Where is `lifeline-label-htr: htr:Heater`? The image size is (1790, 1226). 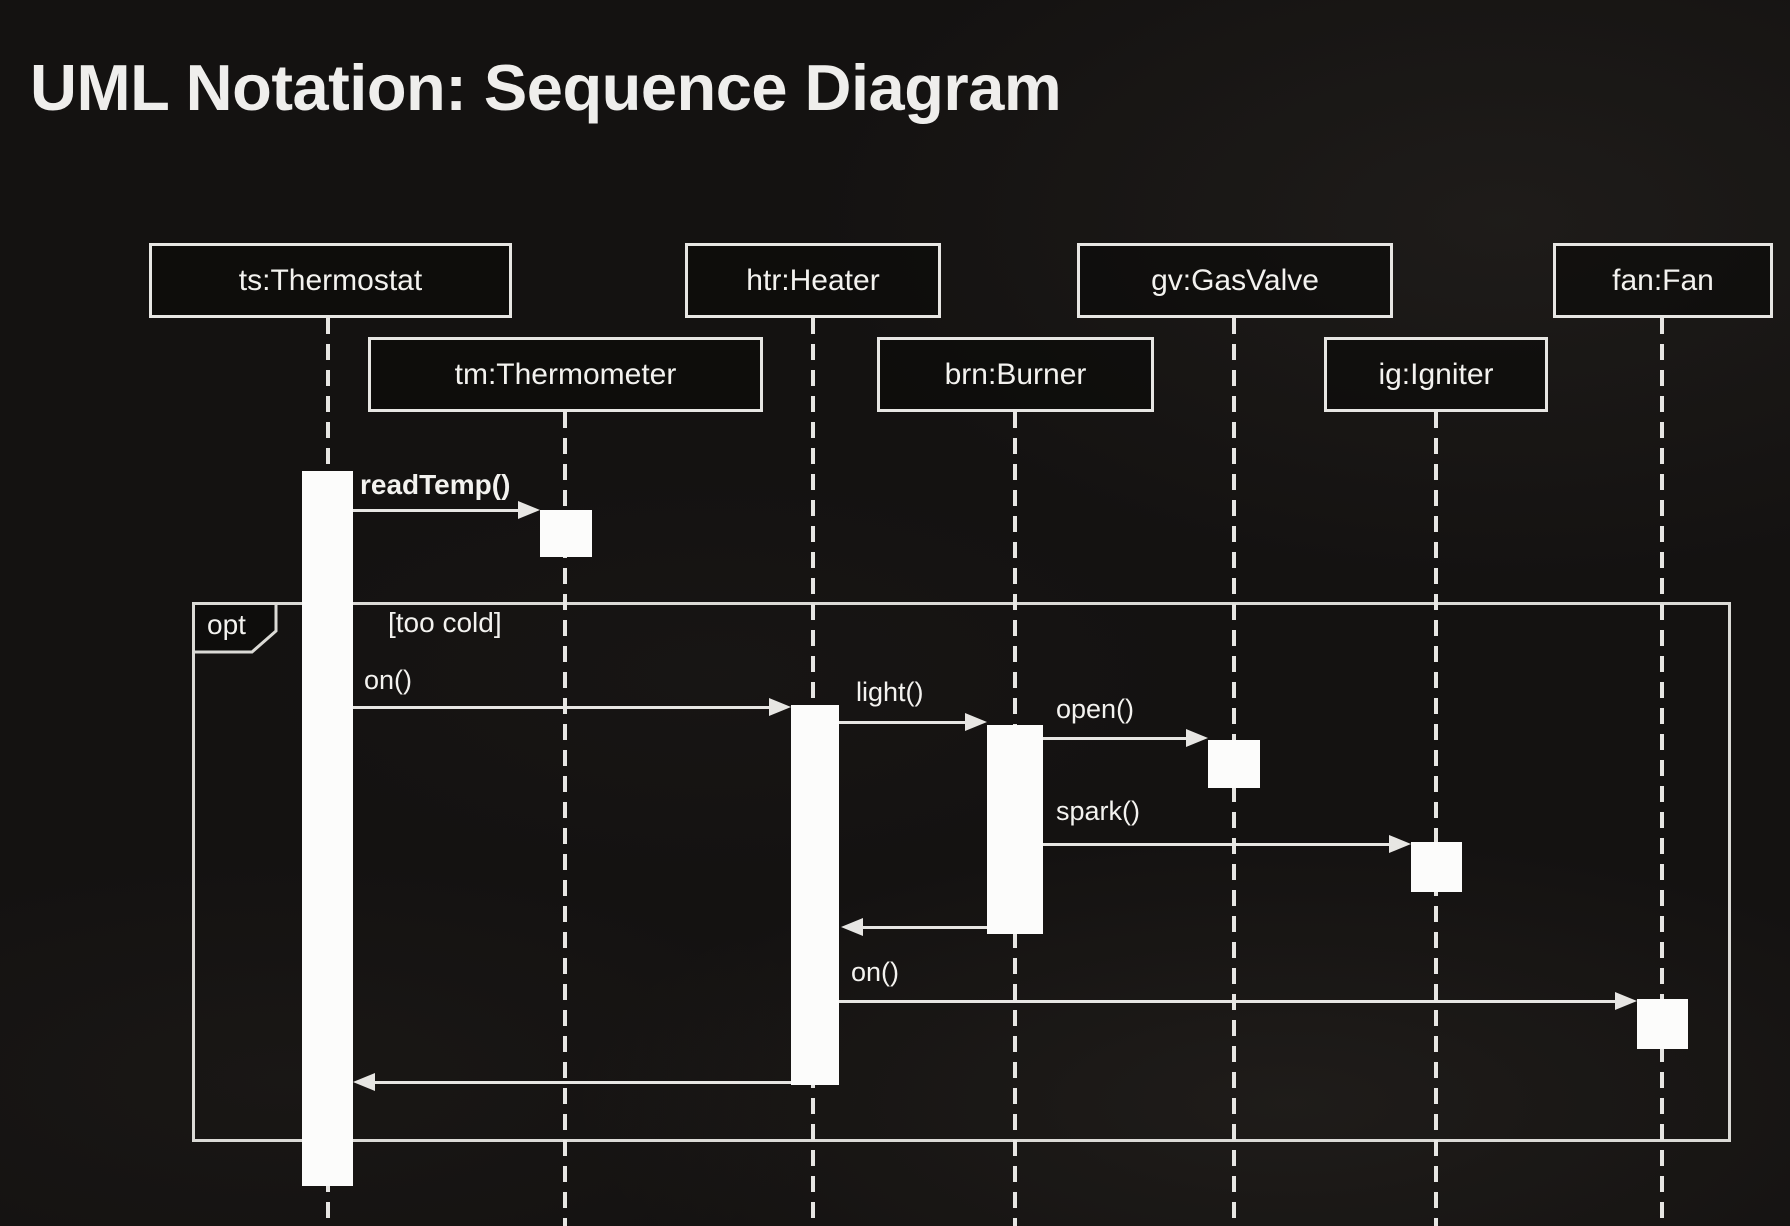 lifeline-label-htr: htr:Heater is located at coordinates (813, 280).